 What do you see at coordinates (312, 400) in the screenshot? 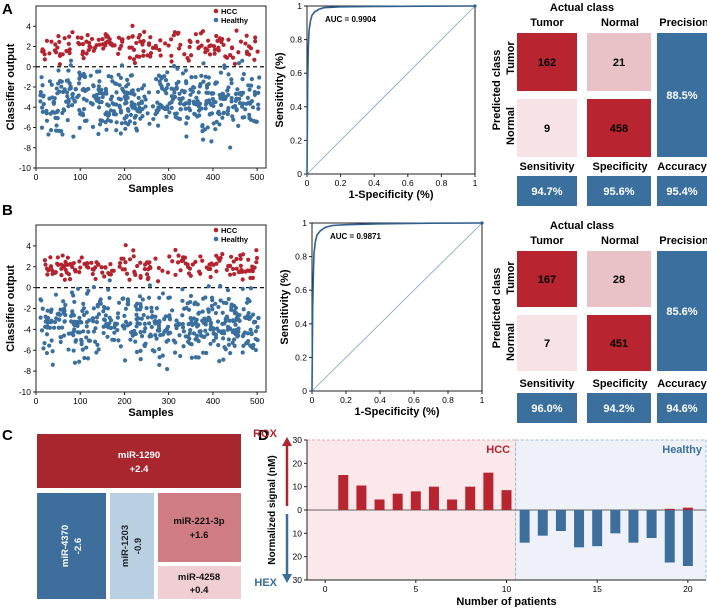
I see `x-tick-label: 0` at bounding box center [312, 400].